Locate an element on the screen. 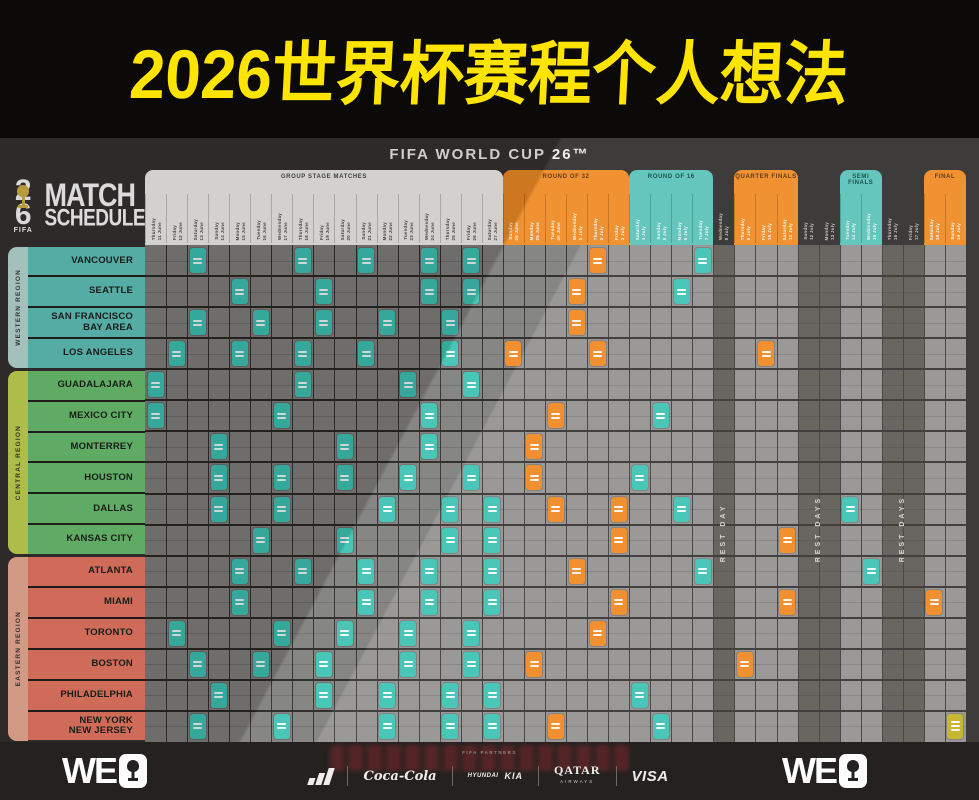  date-label: Monday is located at coordinates (826, 230).